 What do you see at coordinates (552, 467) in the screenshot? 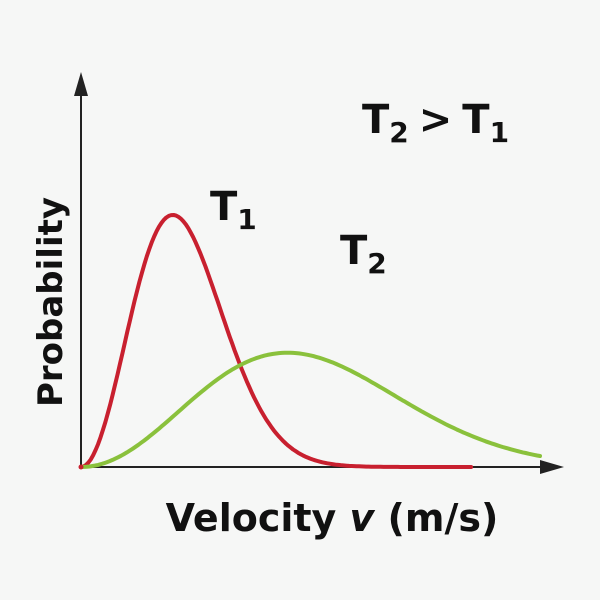
I see `x-axis-arrow-icon` at bounding box center [552, 467].